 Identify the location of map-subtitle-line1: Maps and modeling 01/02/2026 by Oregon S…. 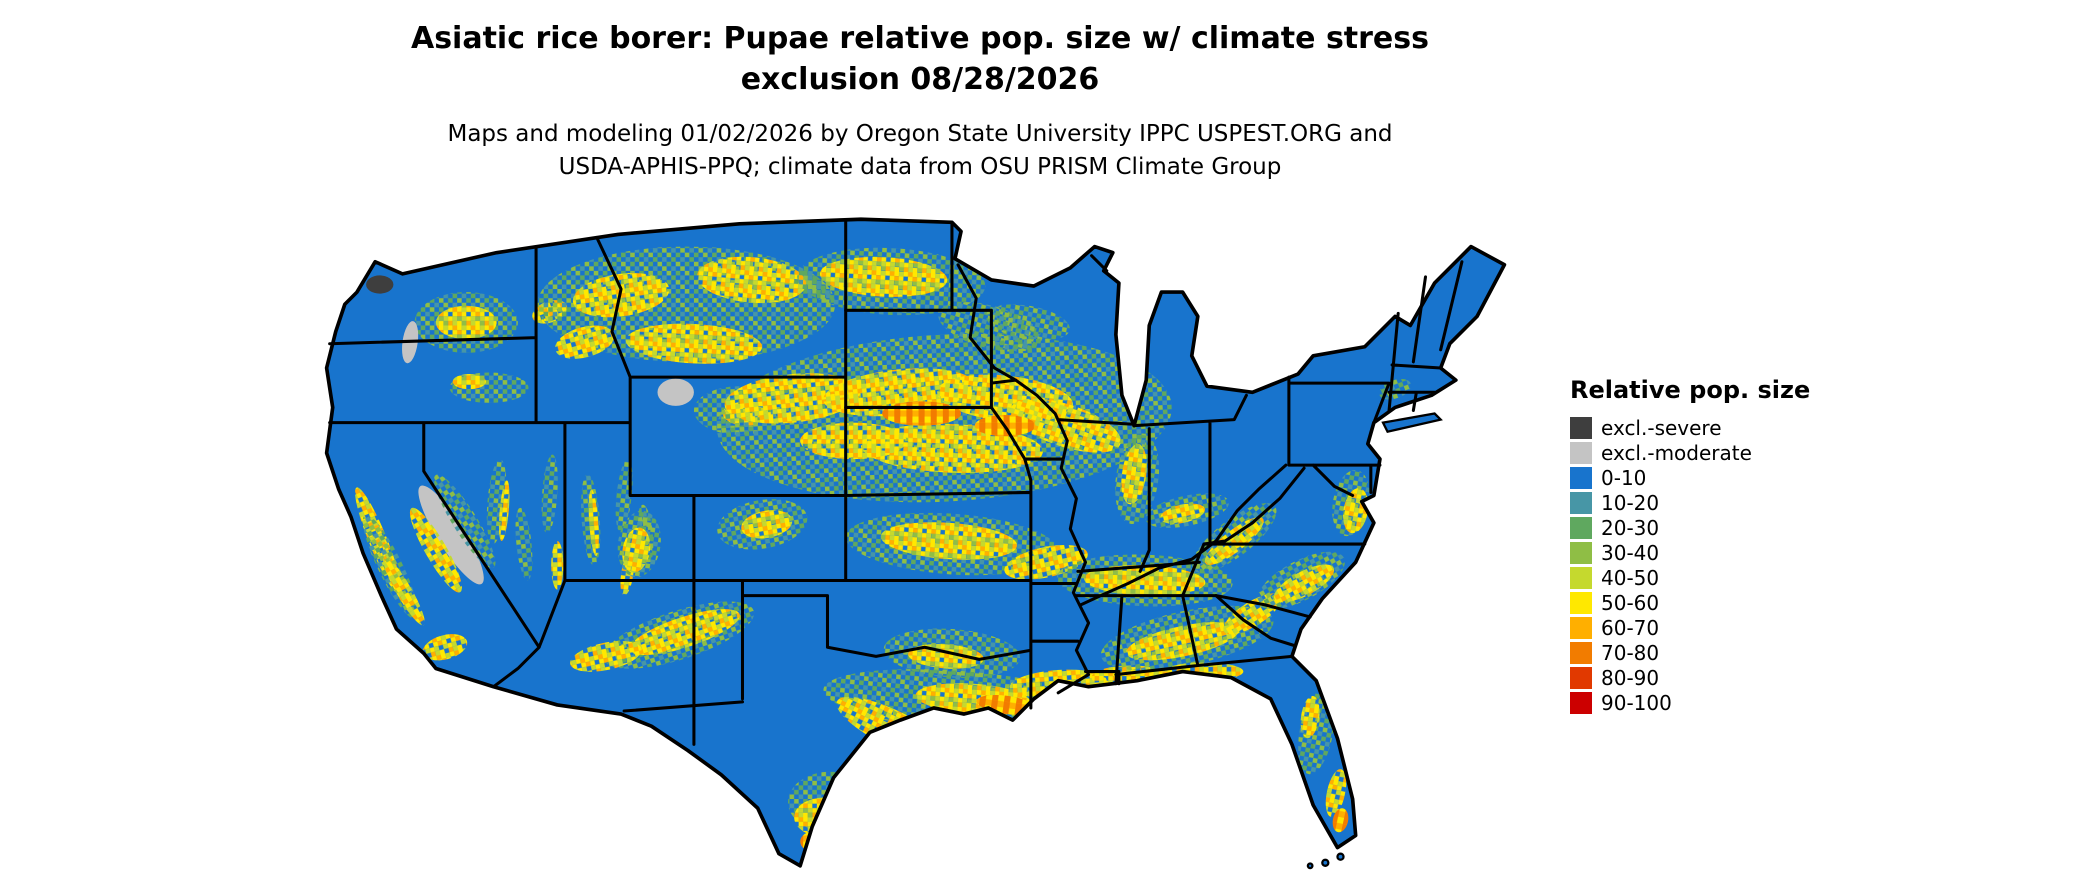
(920, 134).